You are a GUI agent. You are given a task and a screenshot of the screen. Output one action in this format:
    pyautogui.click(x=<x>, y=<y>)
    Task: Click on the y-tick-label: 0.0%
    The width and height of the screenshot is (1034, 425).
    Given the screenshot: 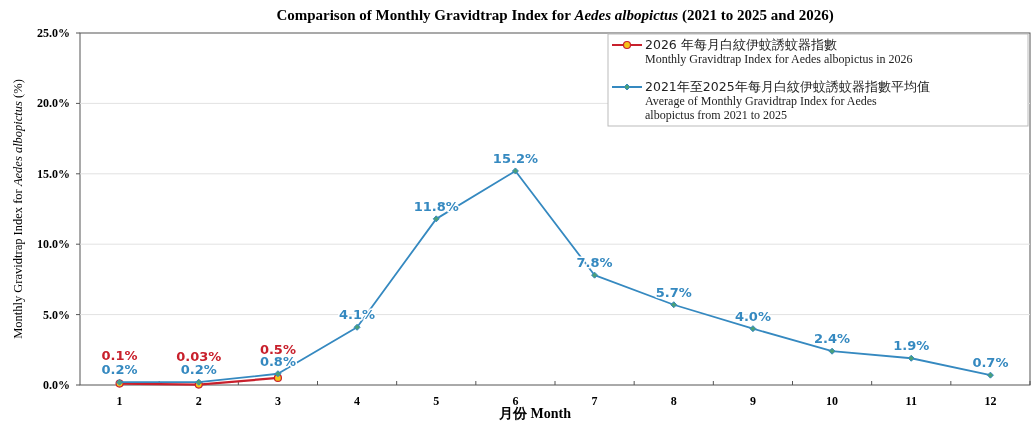 What is the action you would take?
    pyautogui.click(x=56, y=385)
    